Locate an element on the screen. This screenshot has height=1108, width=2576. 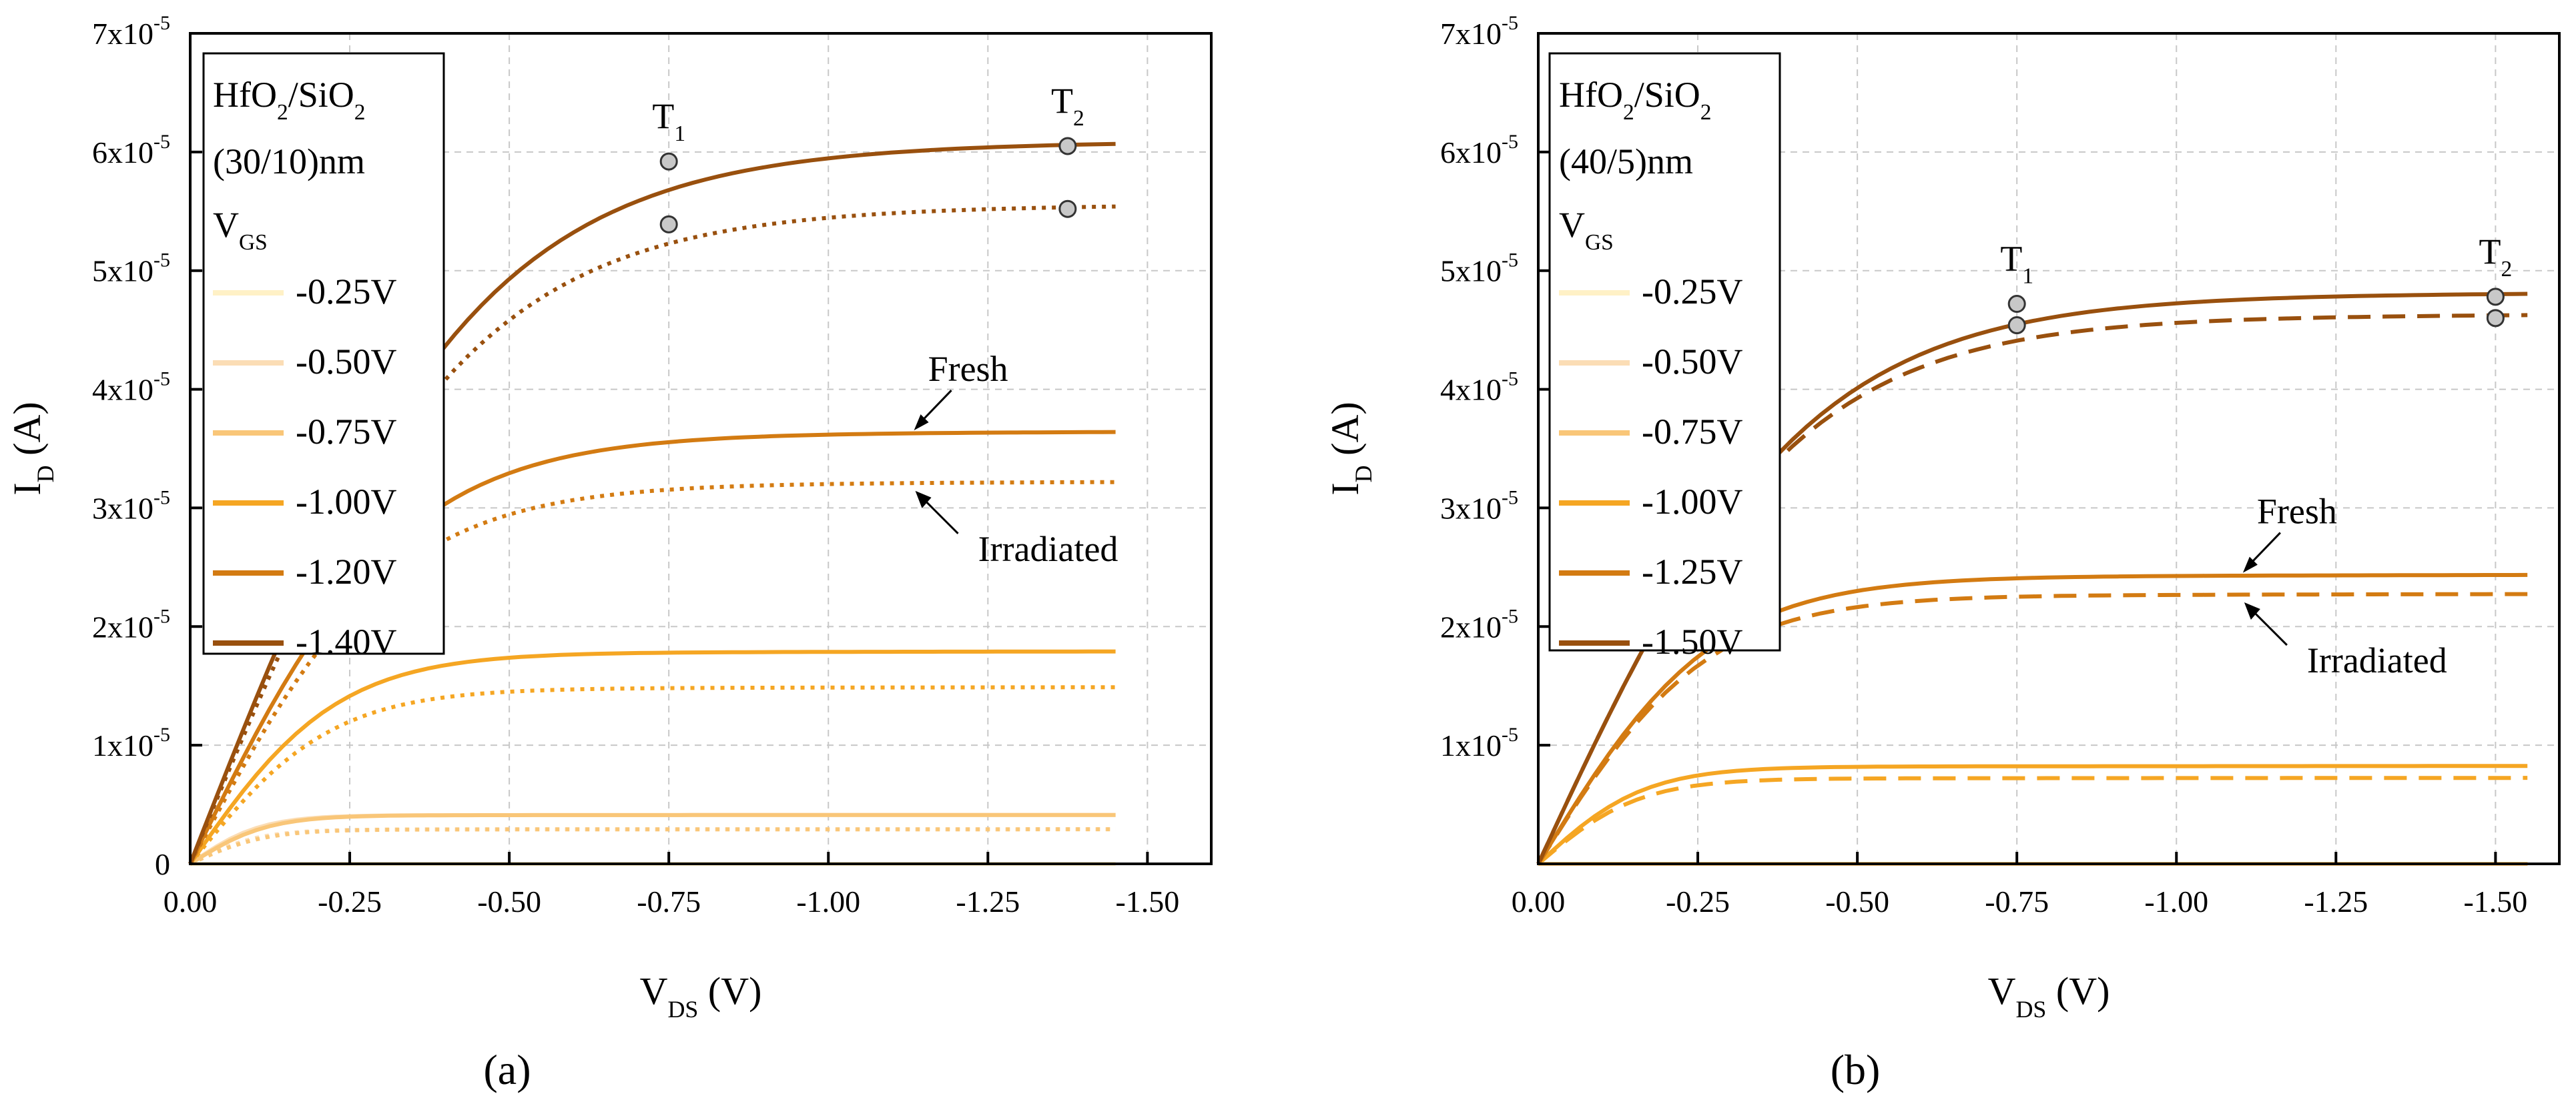
annotation-fresh: Fresh is located at coordinates (968, 369).